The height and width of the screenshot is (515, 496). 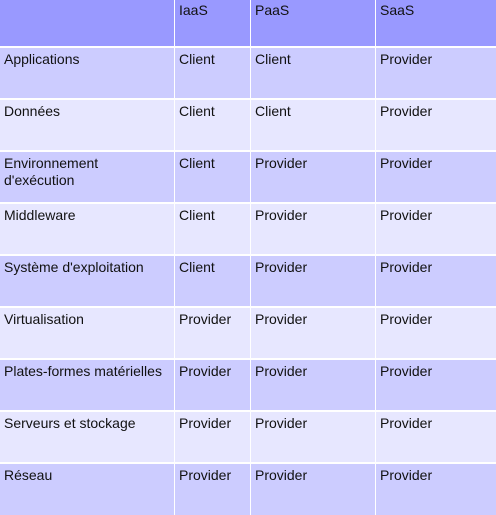 I want to click on header-row: IaaS PaaS SaaS, so click(x=248, y=24).